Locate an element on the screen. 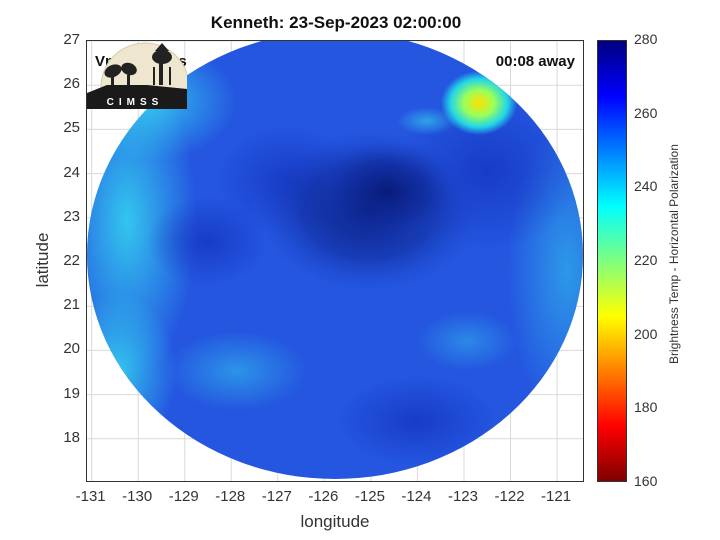 The width and height of the screenshot is (720, 540). x-tick-label: -127 is located at coordinates (276, 496).